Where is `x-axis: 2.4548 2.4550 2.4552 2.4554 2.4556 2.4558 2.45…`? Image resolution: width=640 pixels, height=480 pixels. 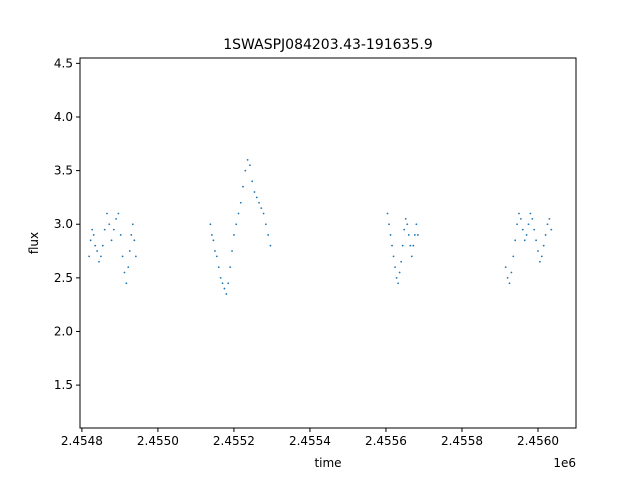 x-axis: 2.4548 2.4550 2.4552 2.4554 2.4556 2.4558 2.45… is located at coordinates (310, 438).